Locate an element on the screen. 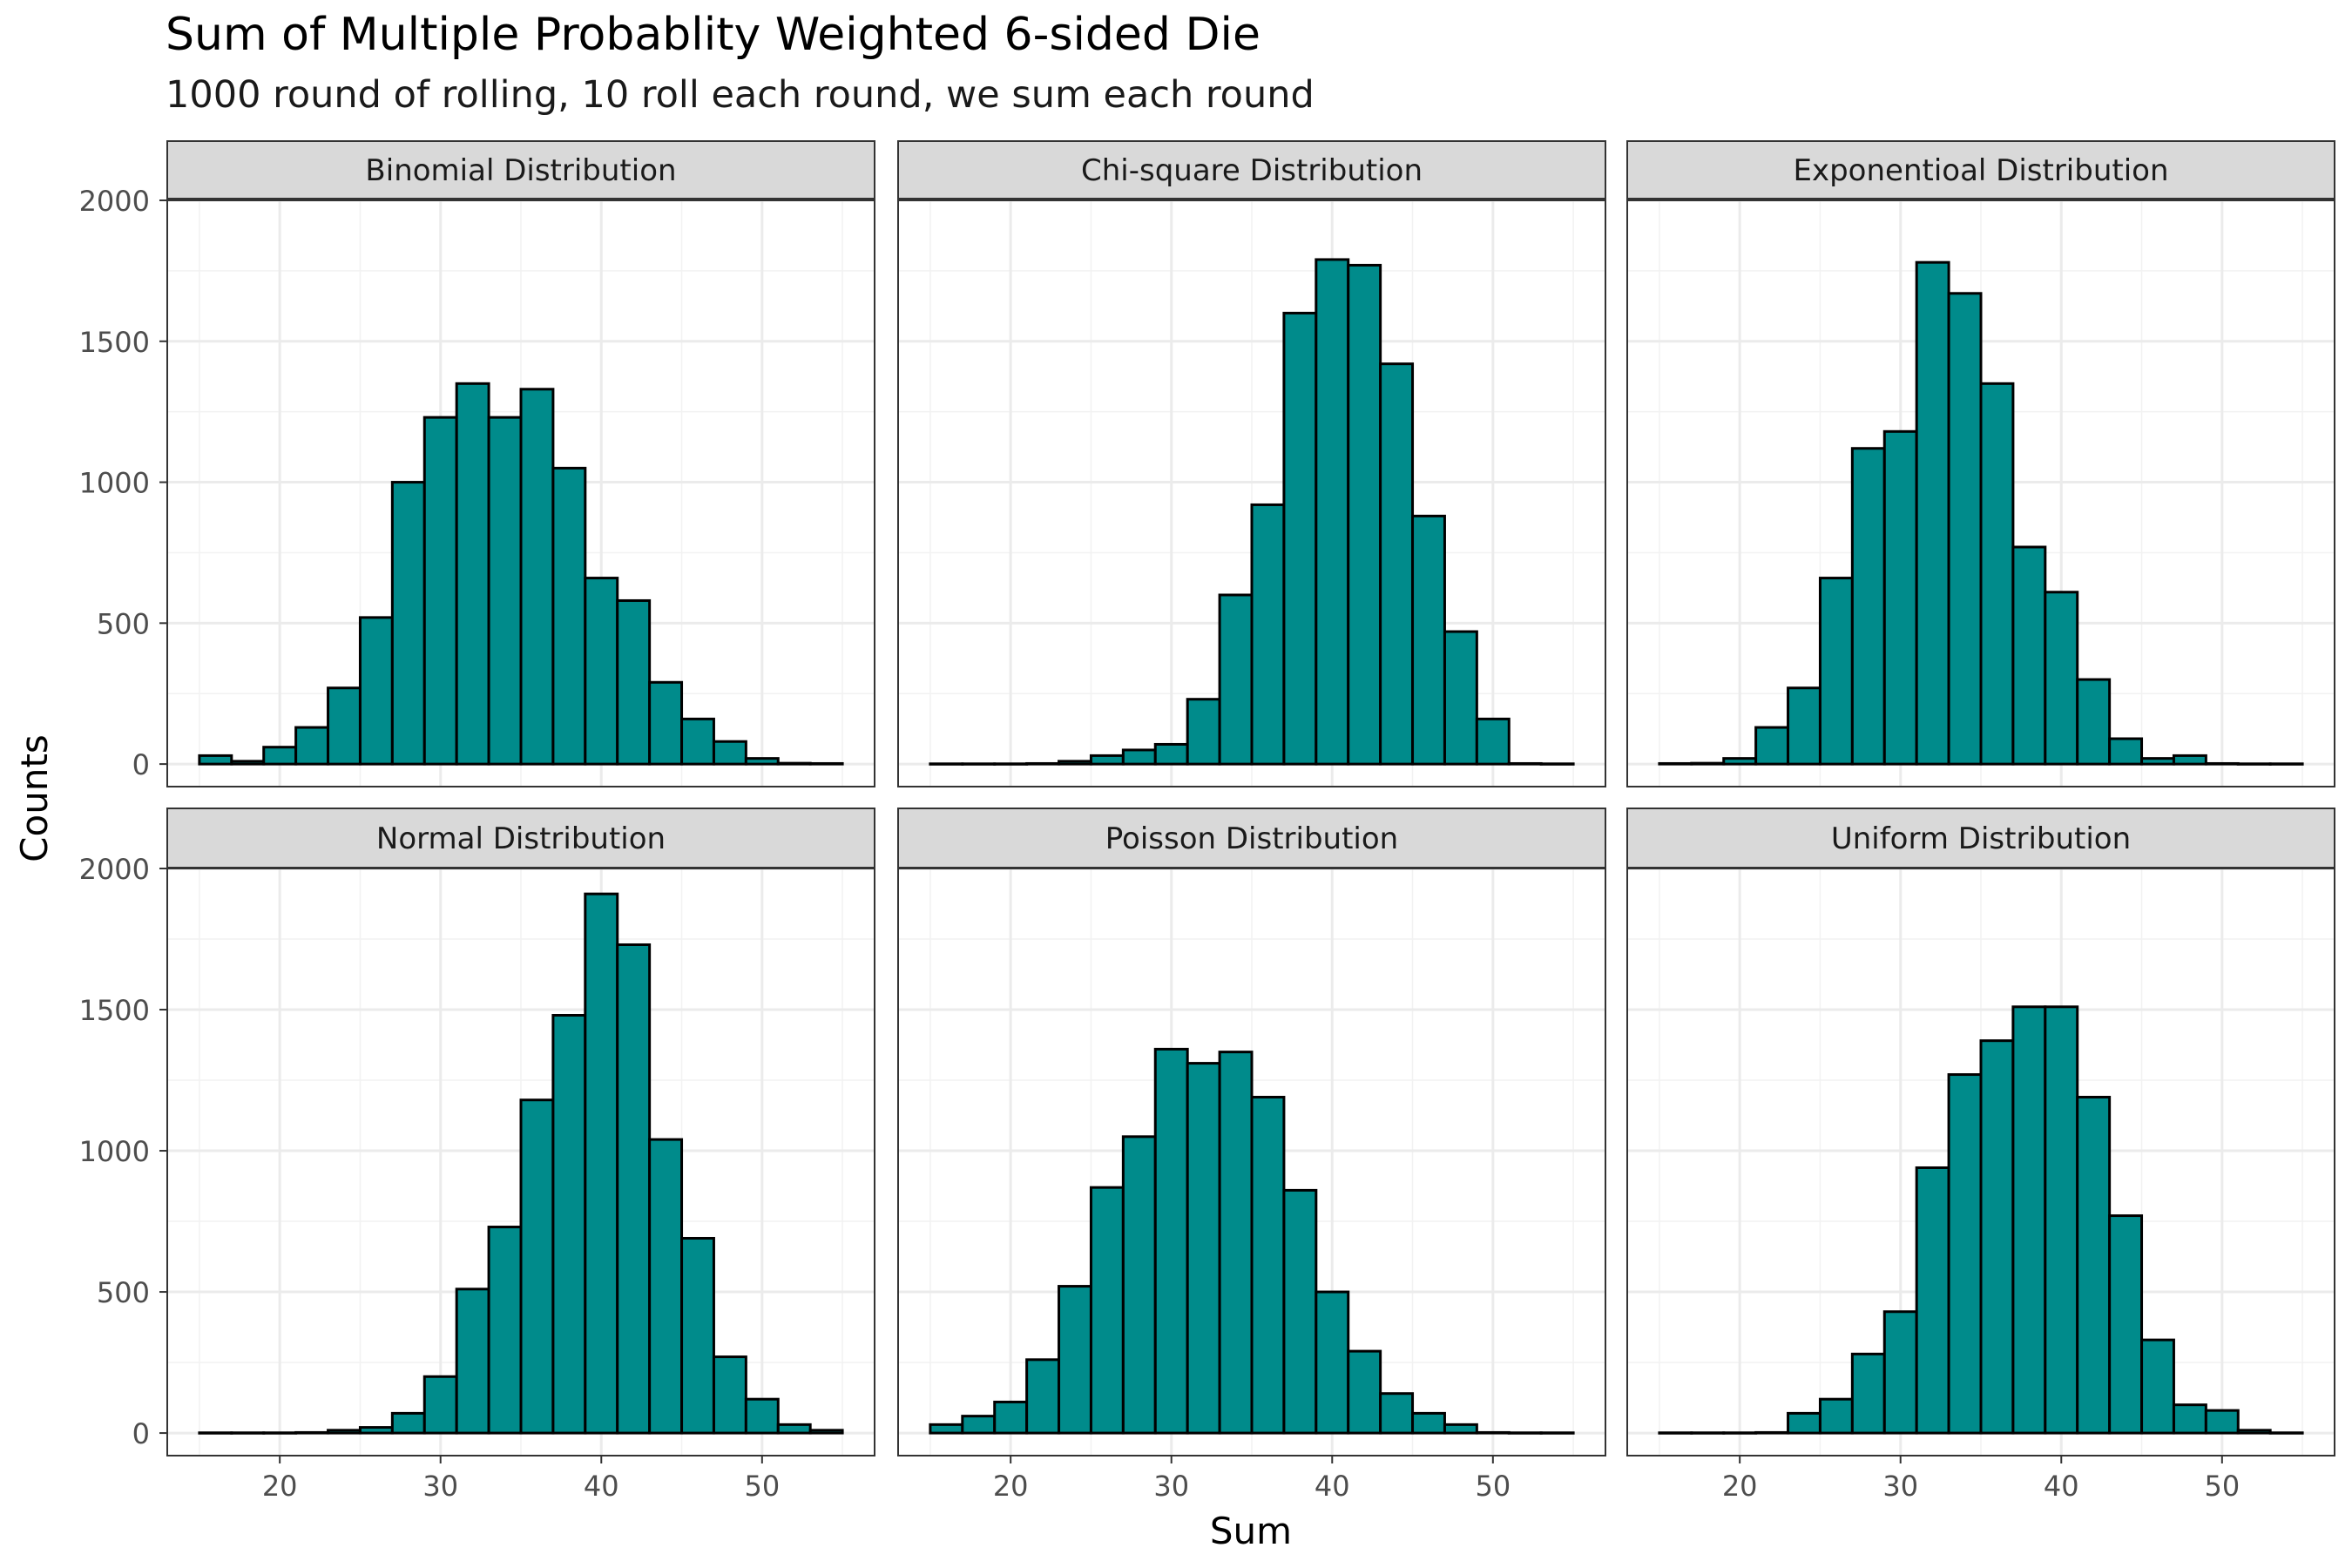  y-tick-label: 1500 is located at coordinates (114, 1011).